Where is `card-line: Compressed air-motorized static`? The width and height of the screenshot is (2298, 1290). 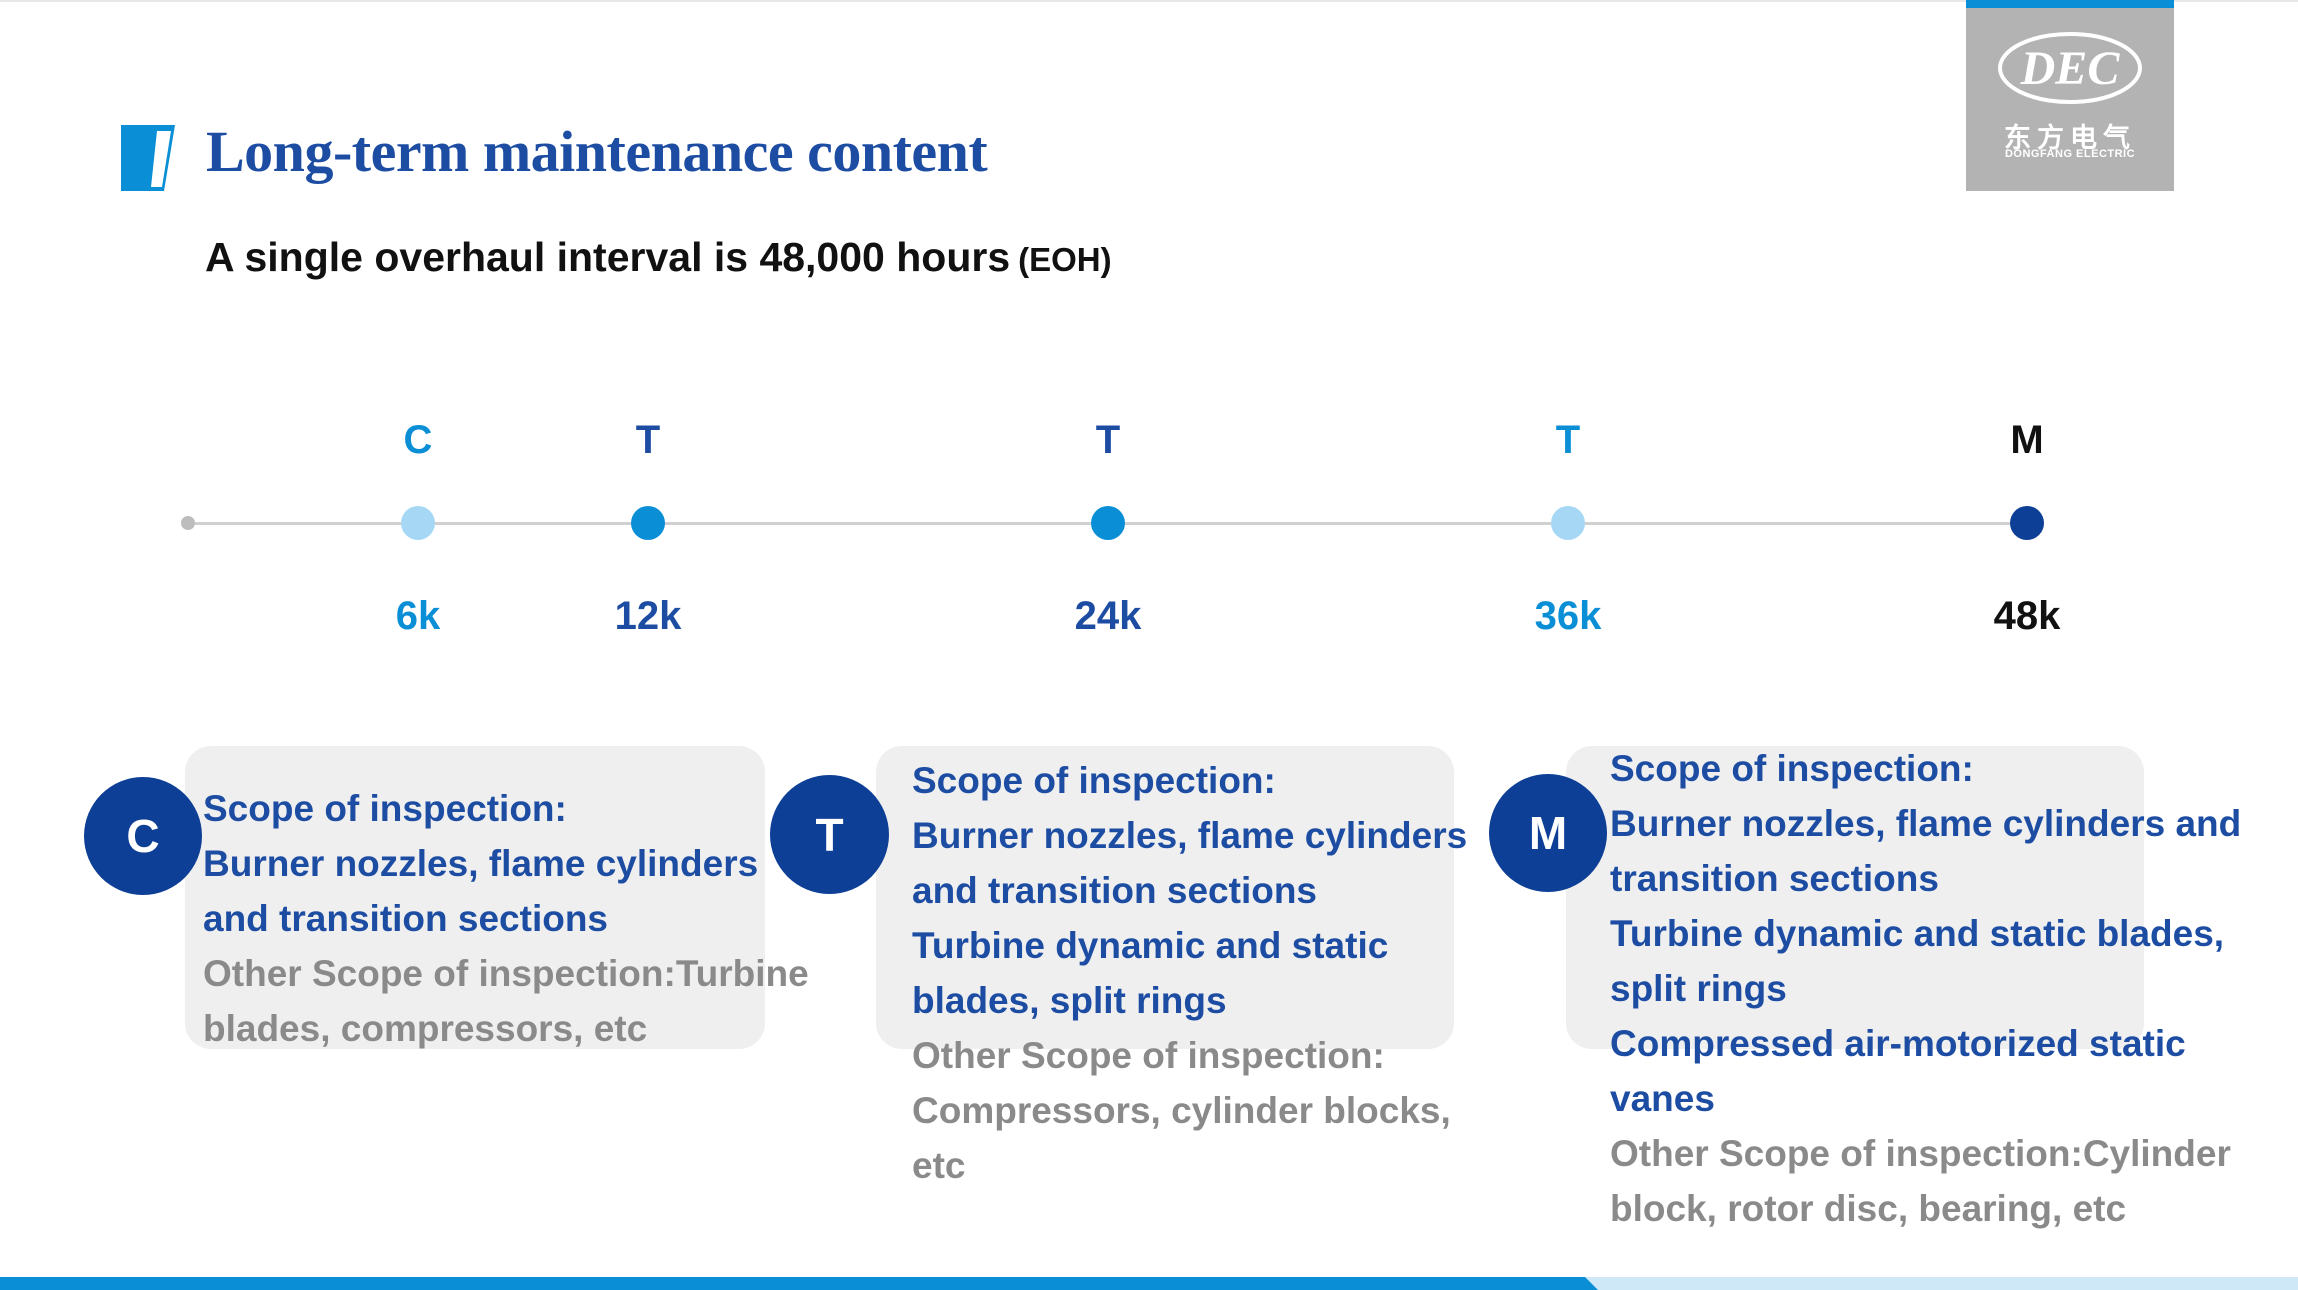 card-line: Compressed air-motorized static is located at coordinates (1925, 1043).